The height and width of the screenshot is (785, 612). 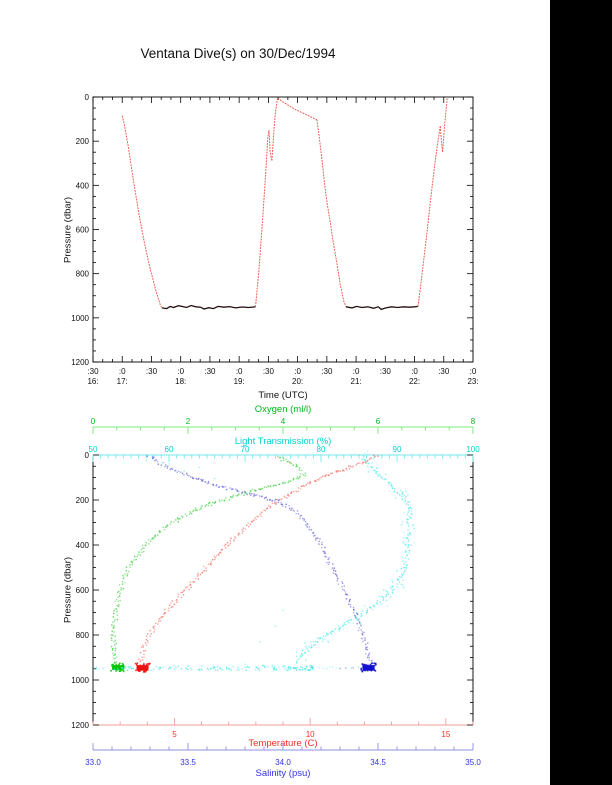 What do you see at coordinates (432, 201) in the screenshot?
I see `dive2-ascent` at bounding box center [432, 201].